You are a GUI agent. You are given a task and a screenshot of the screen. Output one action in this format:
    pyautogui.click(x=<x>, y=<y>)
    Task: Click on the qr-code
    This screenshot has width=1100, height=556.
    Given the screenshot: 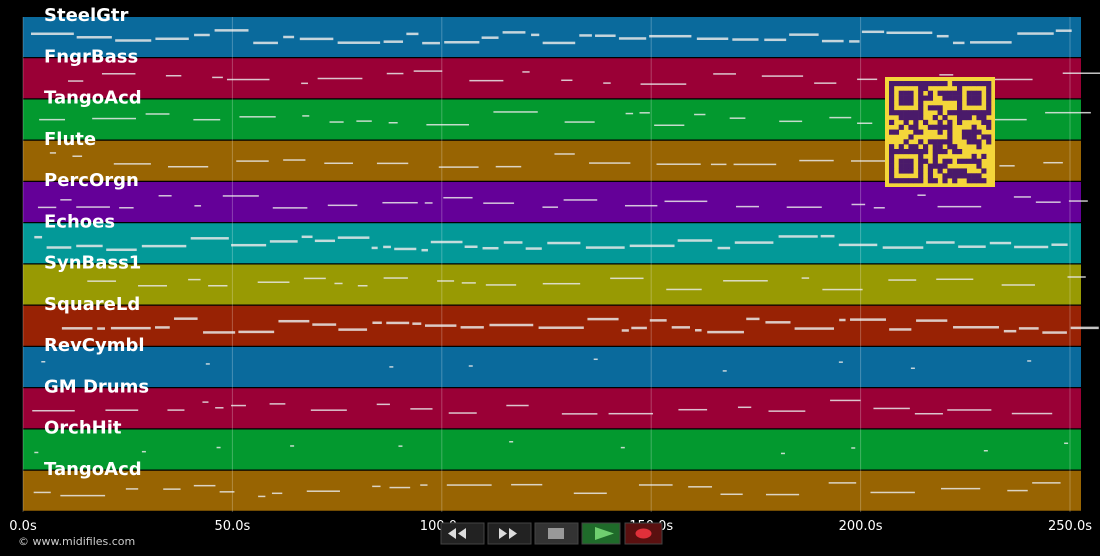 What is the action you would take?
    pyautogui.click(x=940, y=132)
    